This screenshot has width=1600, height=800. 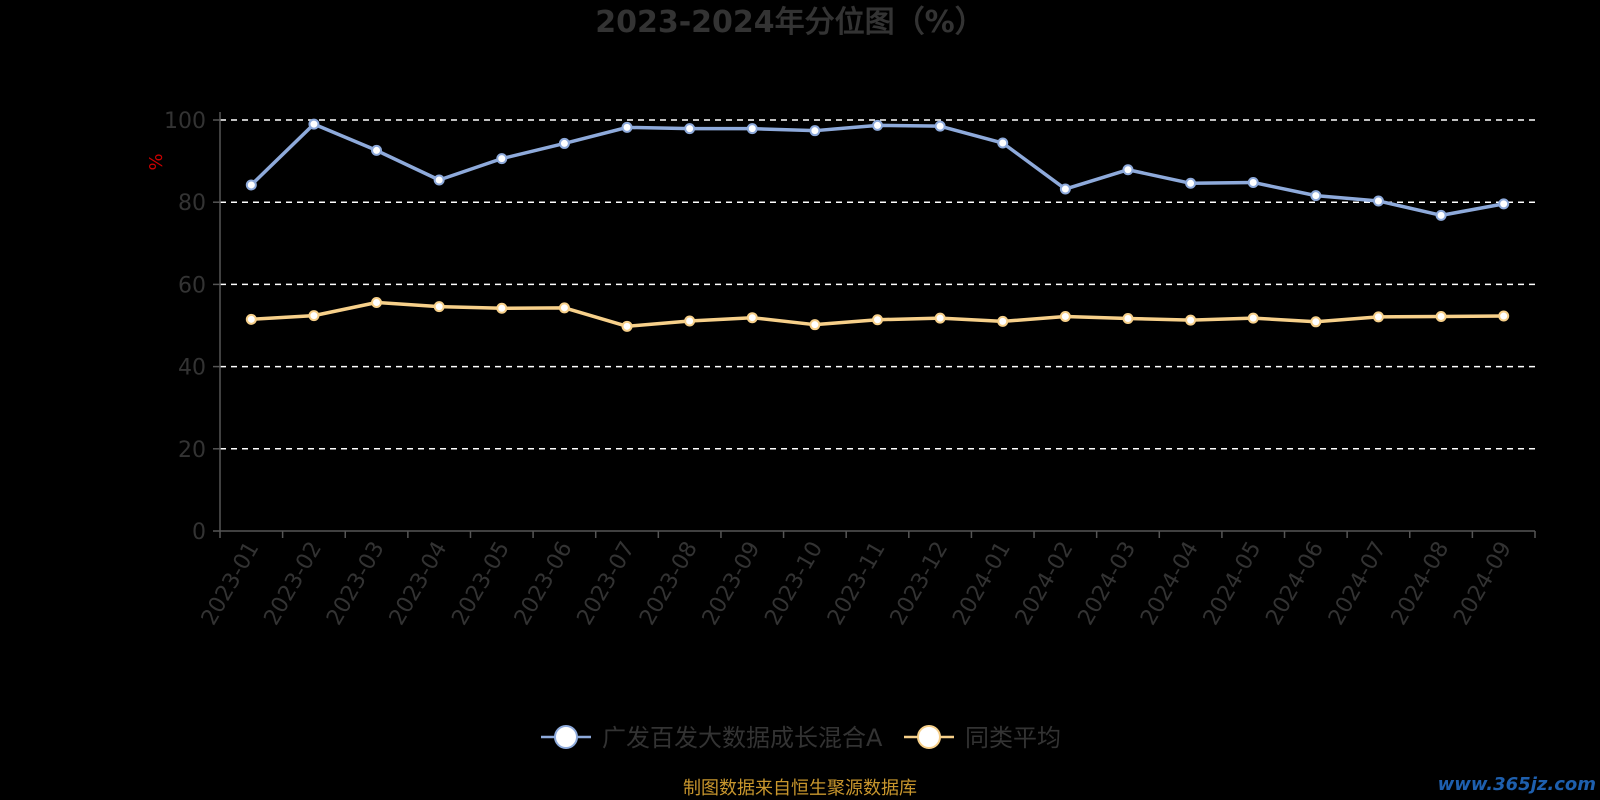 What do you see at coordinates (1170, 584) in the screenshot?
I see `x-tick-label: 2024-04` at bounding box center [1170, 584].